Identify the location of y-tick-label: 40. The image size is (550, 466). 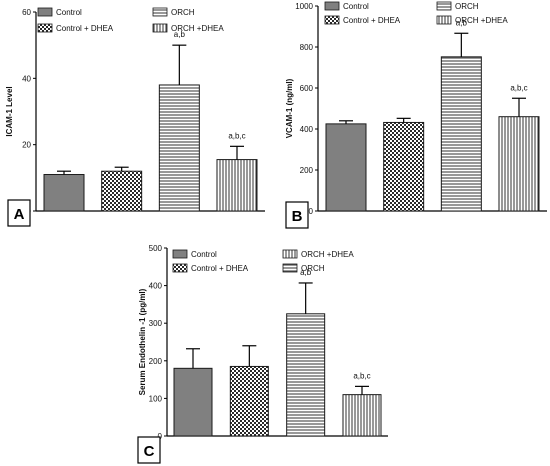
(26, 78).